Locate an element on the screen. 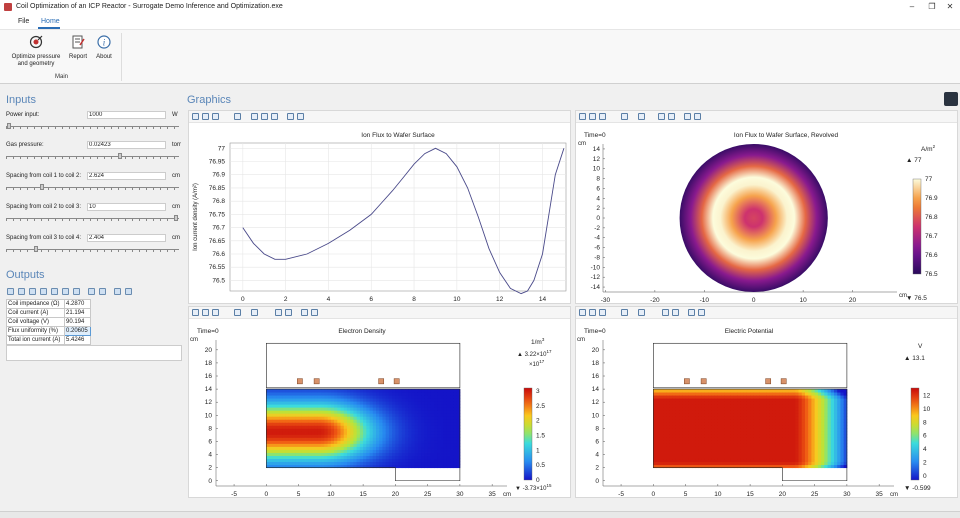 This screenshot has width=960, height=518. save-table-icon is located at coordinates (128, 291).